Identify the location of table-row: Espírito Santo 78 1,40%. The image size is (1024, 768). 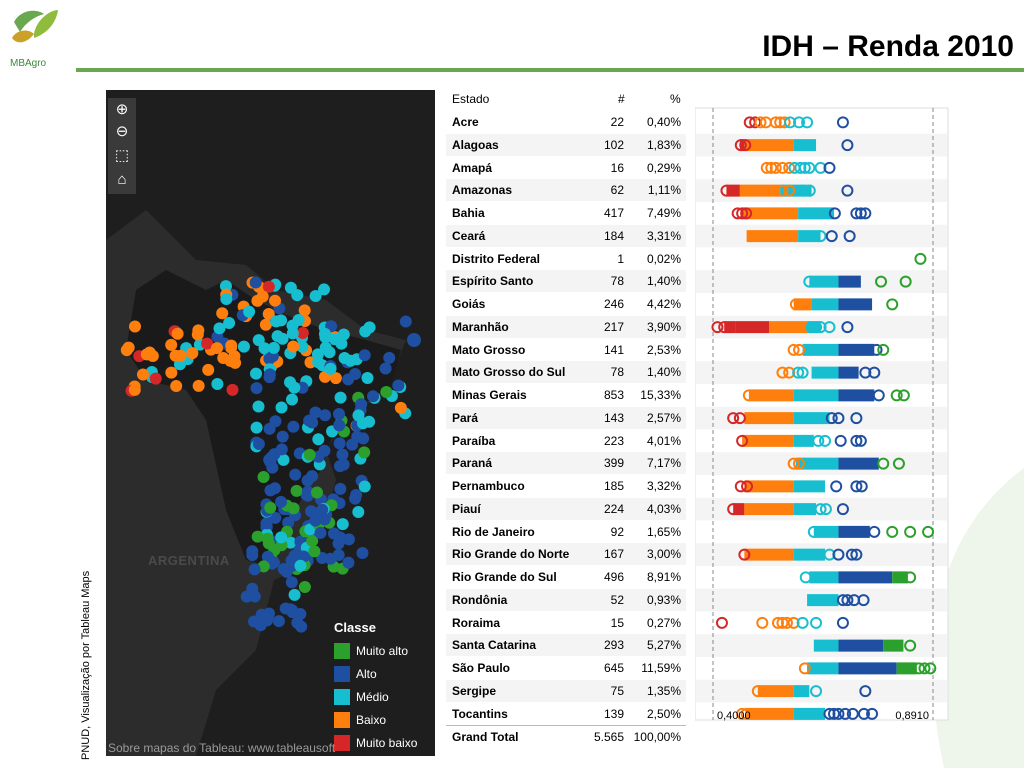
(566, 281).